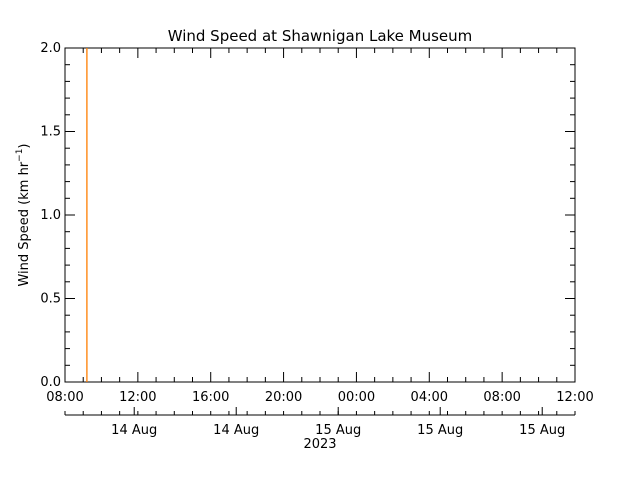  I want to click on x-tick-label: 00:00, so click(356, 397).